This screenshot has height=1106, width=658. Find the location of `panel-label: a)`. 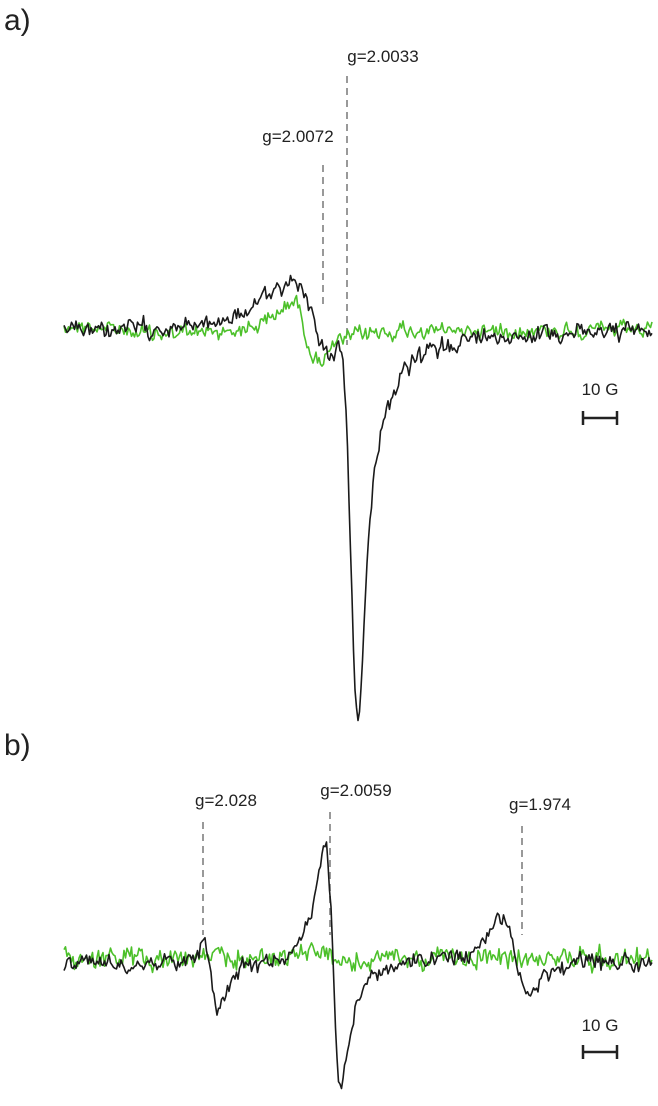

panel-label: a) is located at coordinates (17, 20).